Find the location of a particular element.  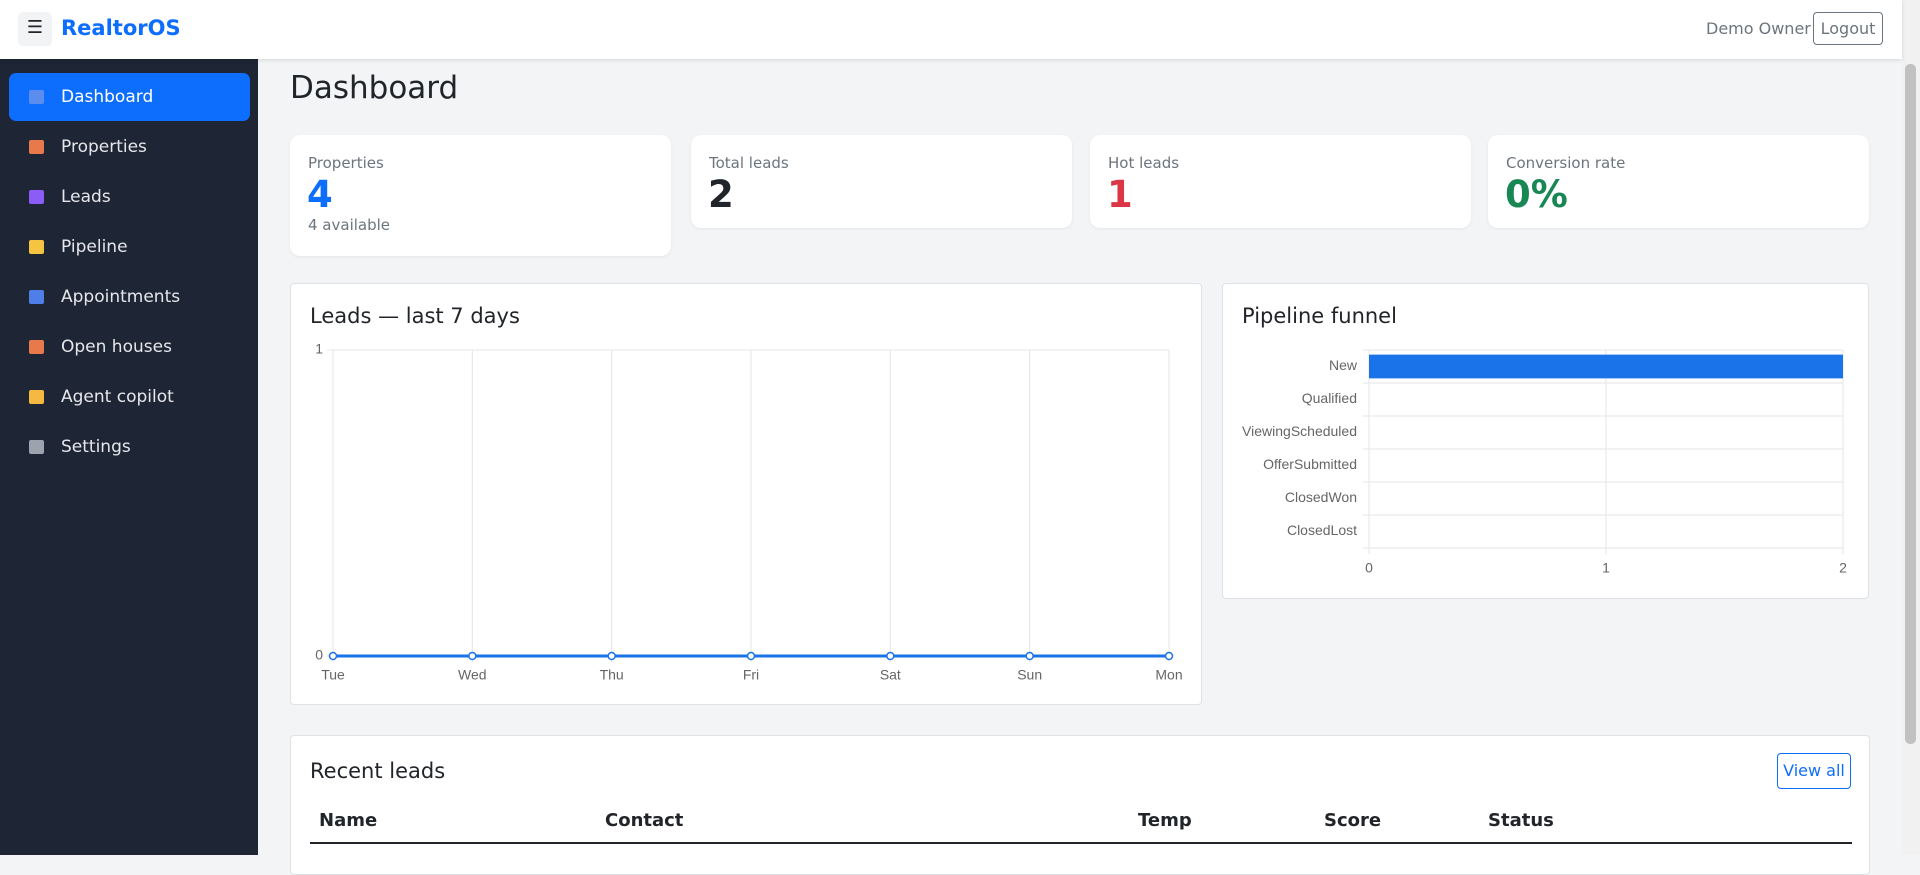

y-tick-label: ClosedLost is located at coordinates (1322, 530).